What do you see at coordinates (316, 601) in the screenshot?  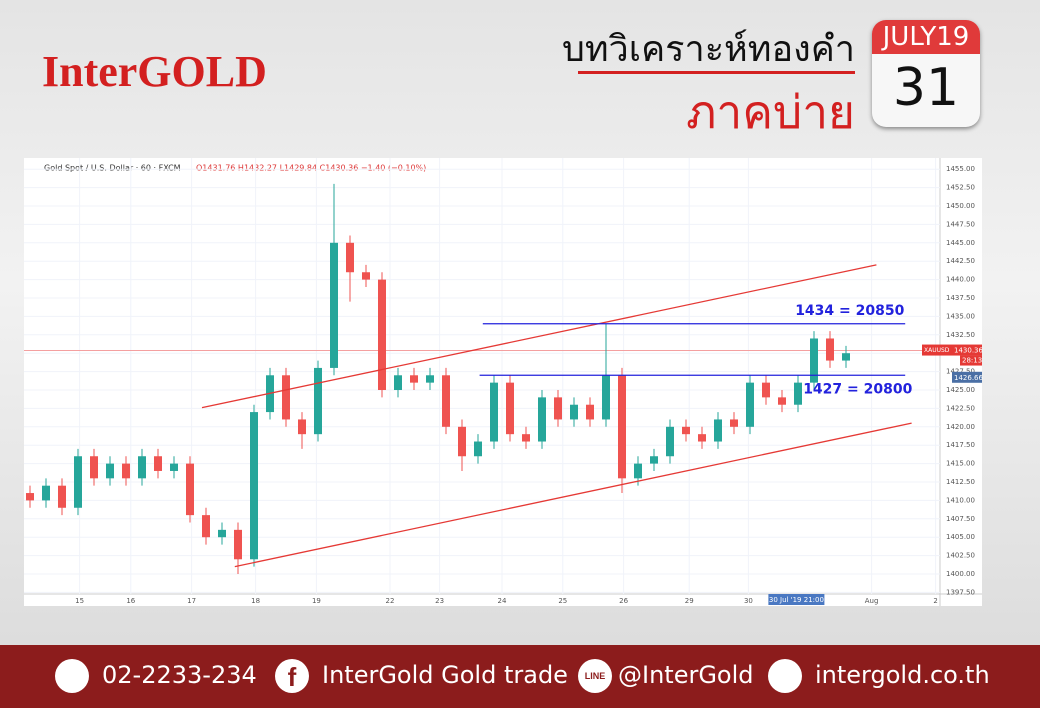 I see `x-tick-label: 19` at bounding box center [316, 601].